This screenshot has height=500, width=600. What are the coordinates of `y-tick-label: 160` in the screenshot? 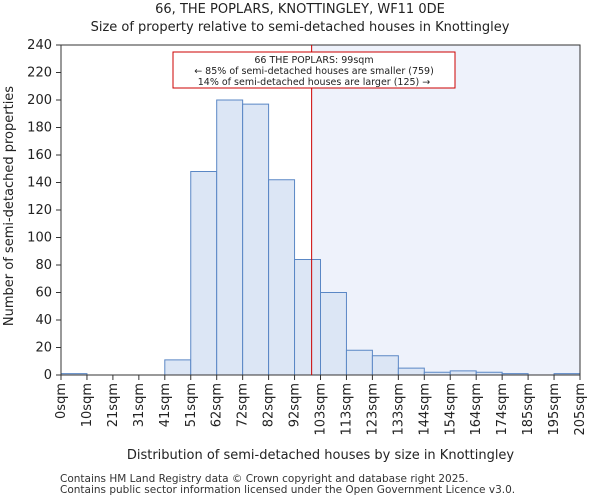 It's located at (39, 155).